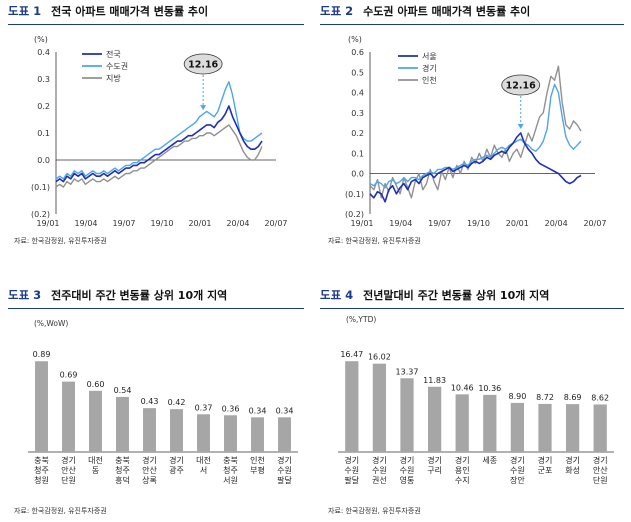 Image resolution: width=631 pixels, height=522 pixels. I want to click on category-label: 경기 광주, so click(176, 465).